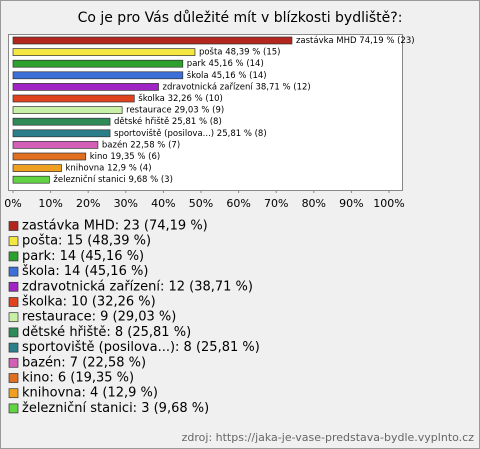 This screenshot has width=480, height=449. I want to click on legend-label: dětské hřiště: 8 (25,81 %), so click(106, 332).